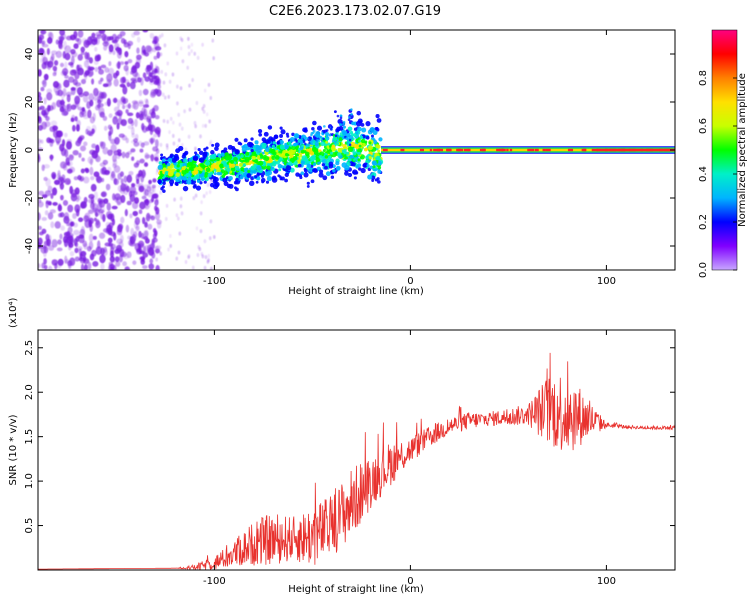 The width and height of the screenshot is (750, 604). What do you see at coordinates (703, 78) in the screenshot?
I see `colorbar-tick-label: 0.8` at bounding box center [703, 78].